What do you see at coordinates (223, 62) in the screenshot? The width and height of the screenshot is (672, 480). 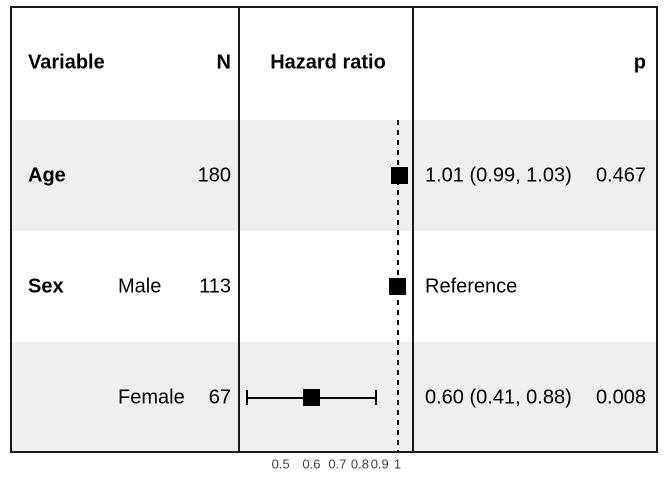 I see `column-header-n: N` at bounding box center [223, 62].